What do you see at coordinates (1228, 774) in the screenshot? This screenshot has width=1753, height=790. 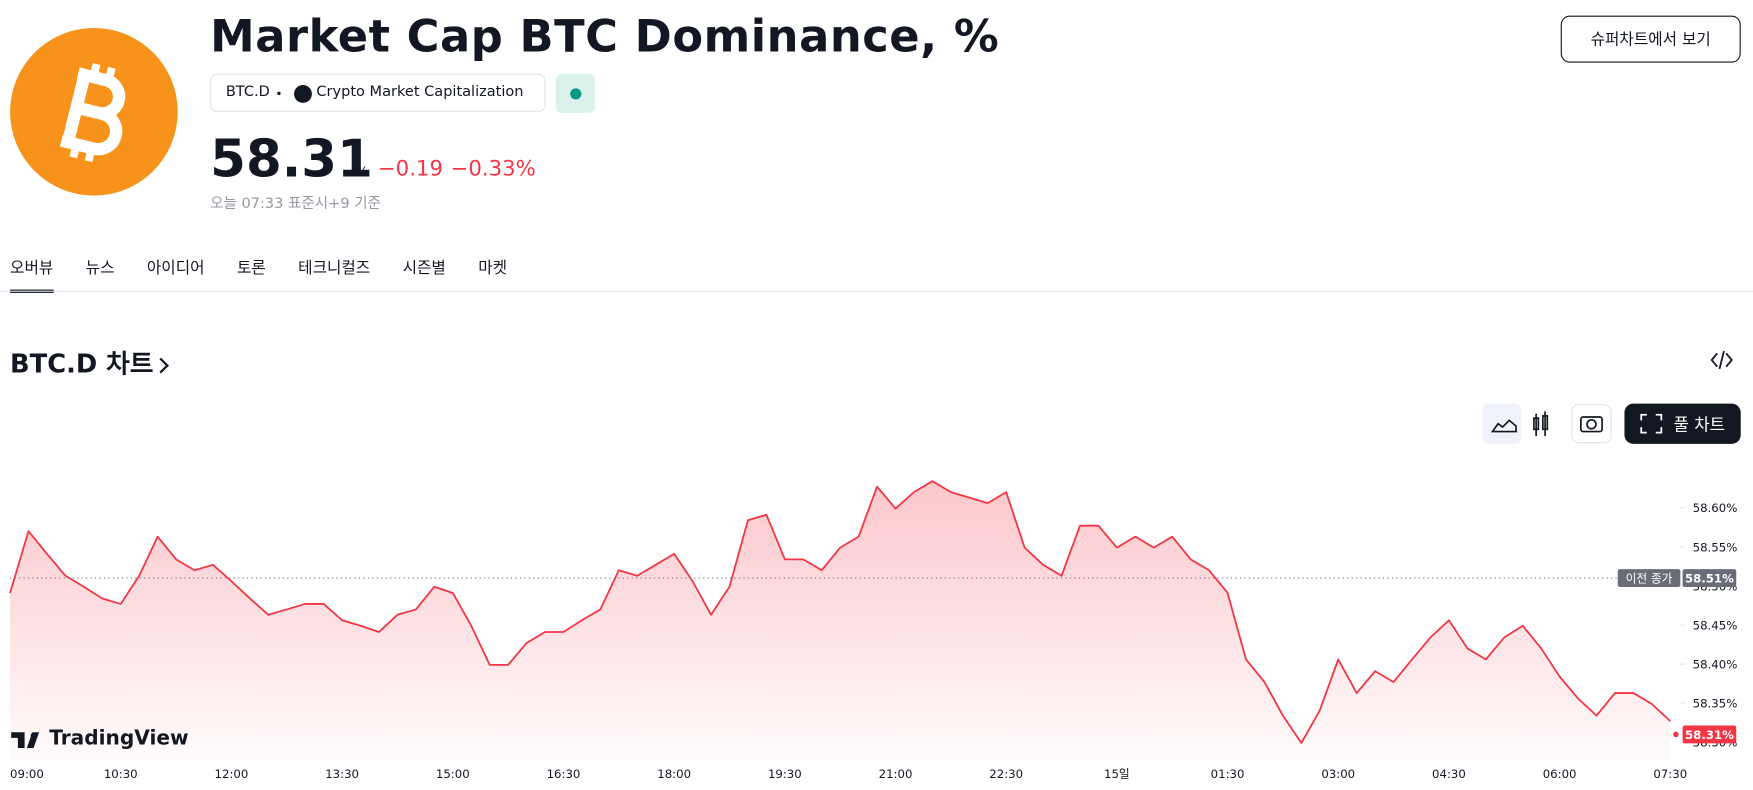 I see `x-tick-label: 01:30` at bounding box center [1228, 774].